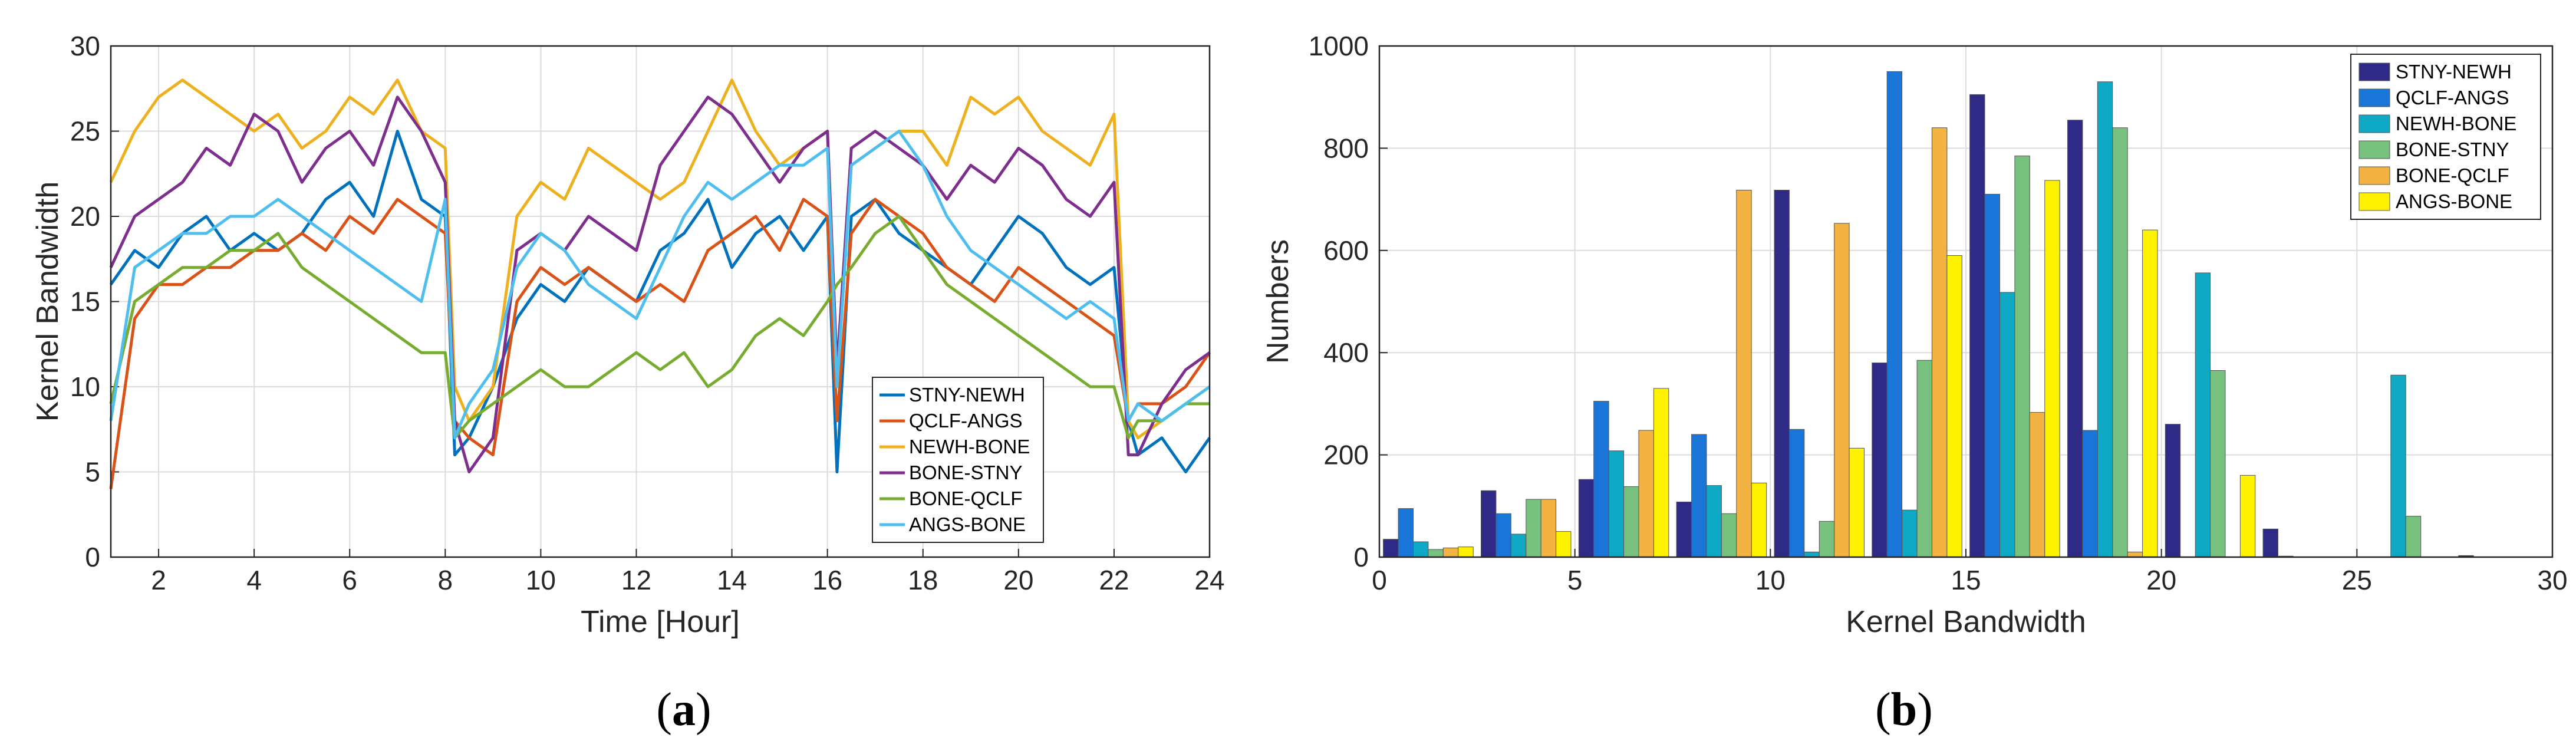 The image size is (2576, 754). What do you see at coordinates (923, 580) in the screenshot?
I see `x-tick-label: 18` at bounding box center [923, 580].